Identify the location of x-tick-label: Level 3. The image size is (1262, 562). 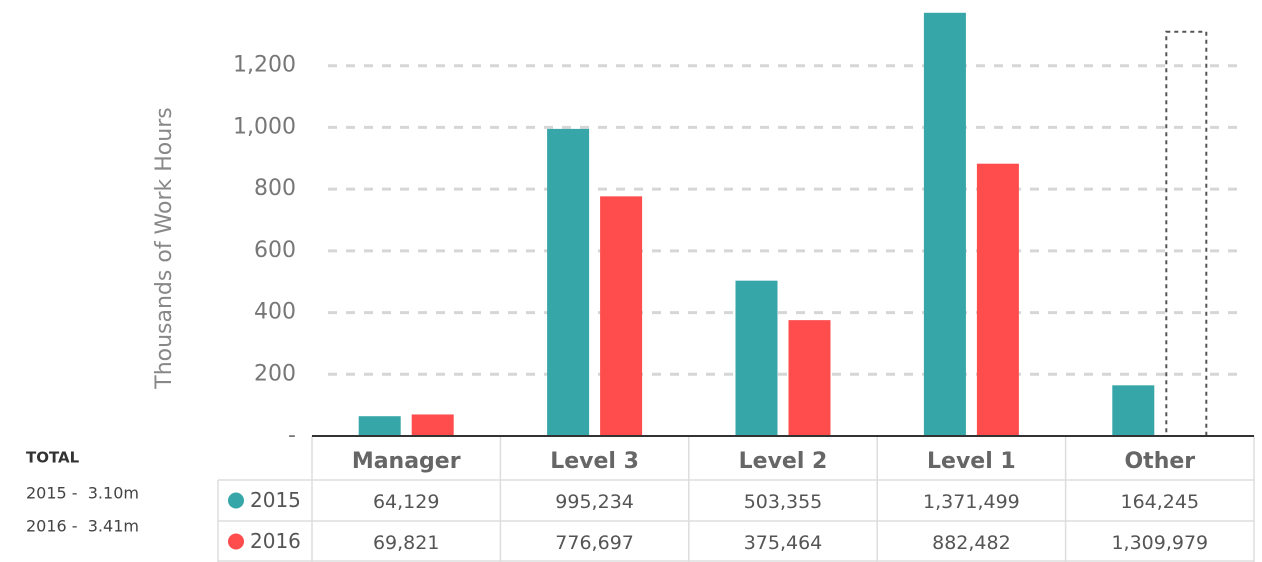
(594, 461).